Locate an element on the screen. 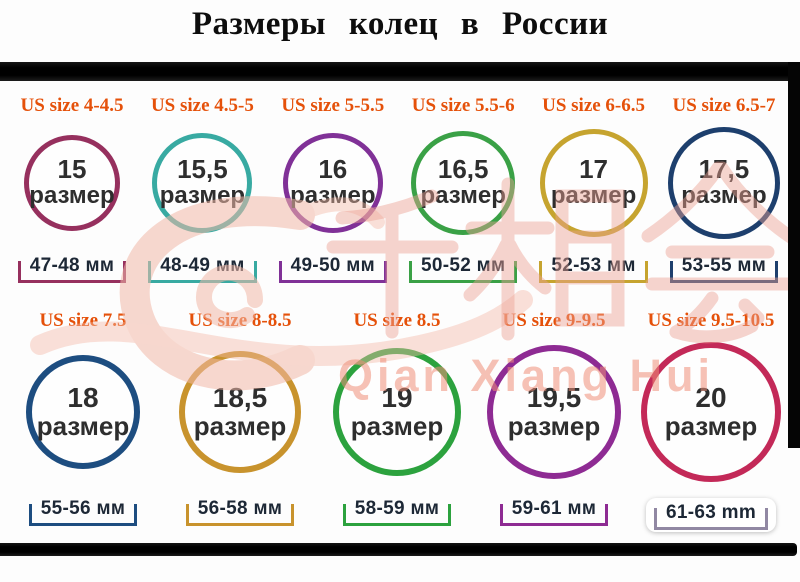  ru-size-number: 15,5 is located at coordinates (202, 169).